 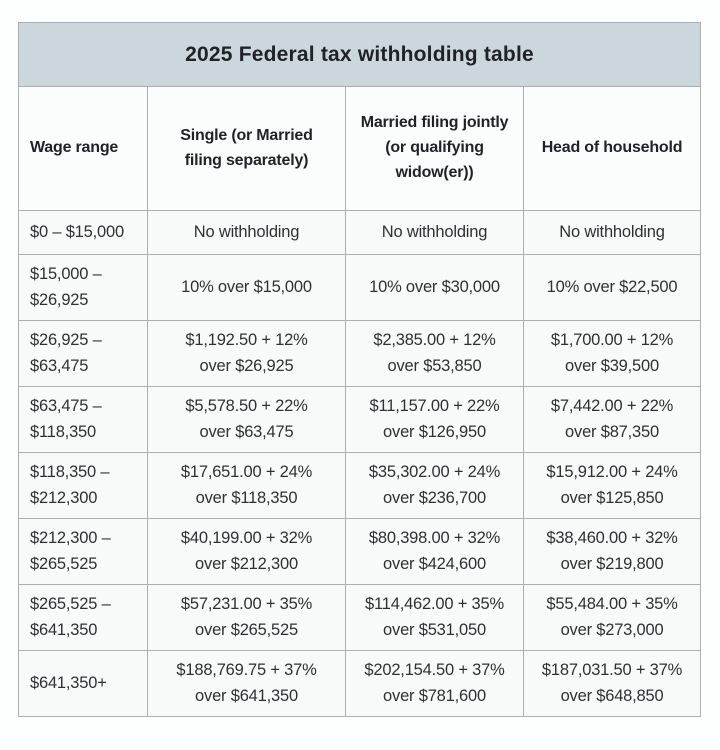 I want to click on wage-range-cell: $26,925 – $63,475, so click(x=83, y=353).